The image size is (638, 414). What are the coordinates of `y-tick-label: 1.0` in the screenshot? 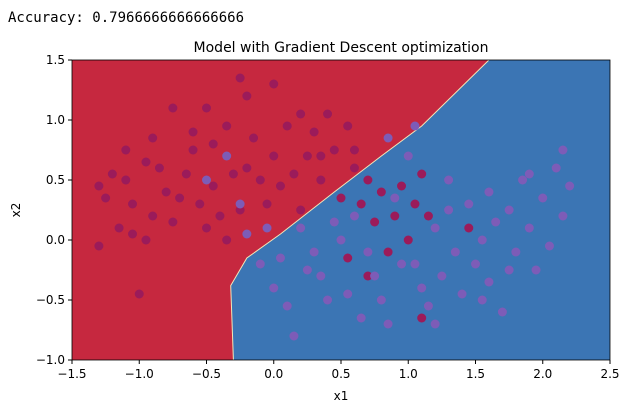 It's located at (55, 120).